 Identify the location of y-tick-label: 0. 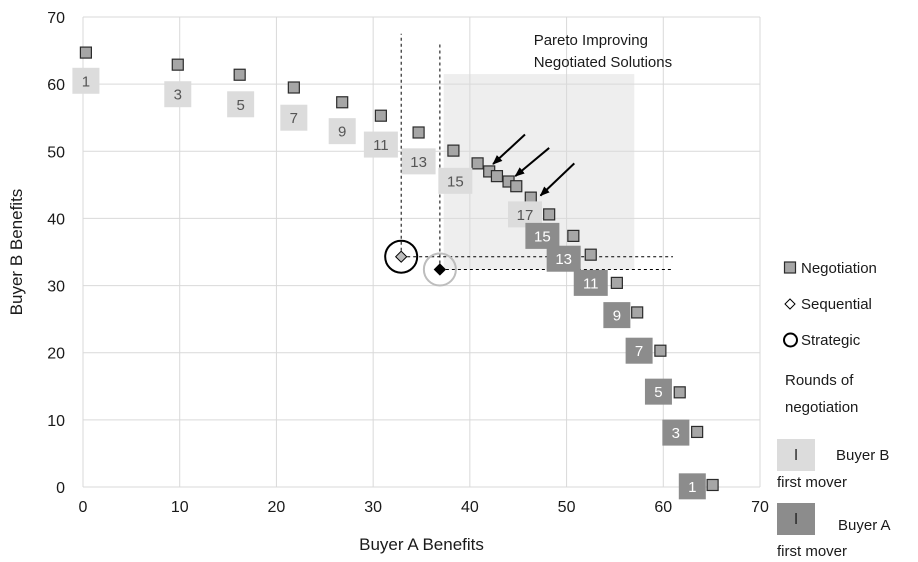
(60, 488).